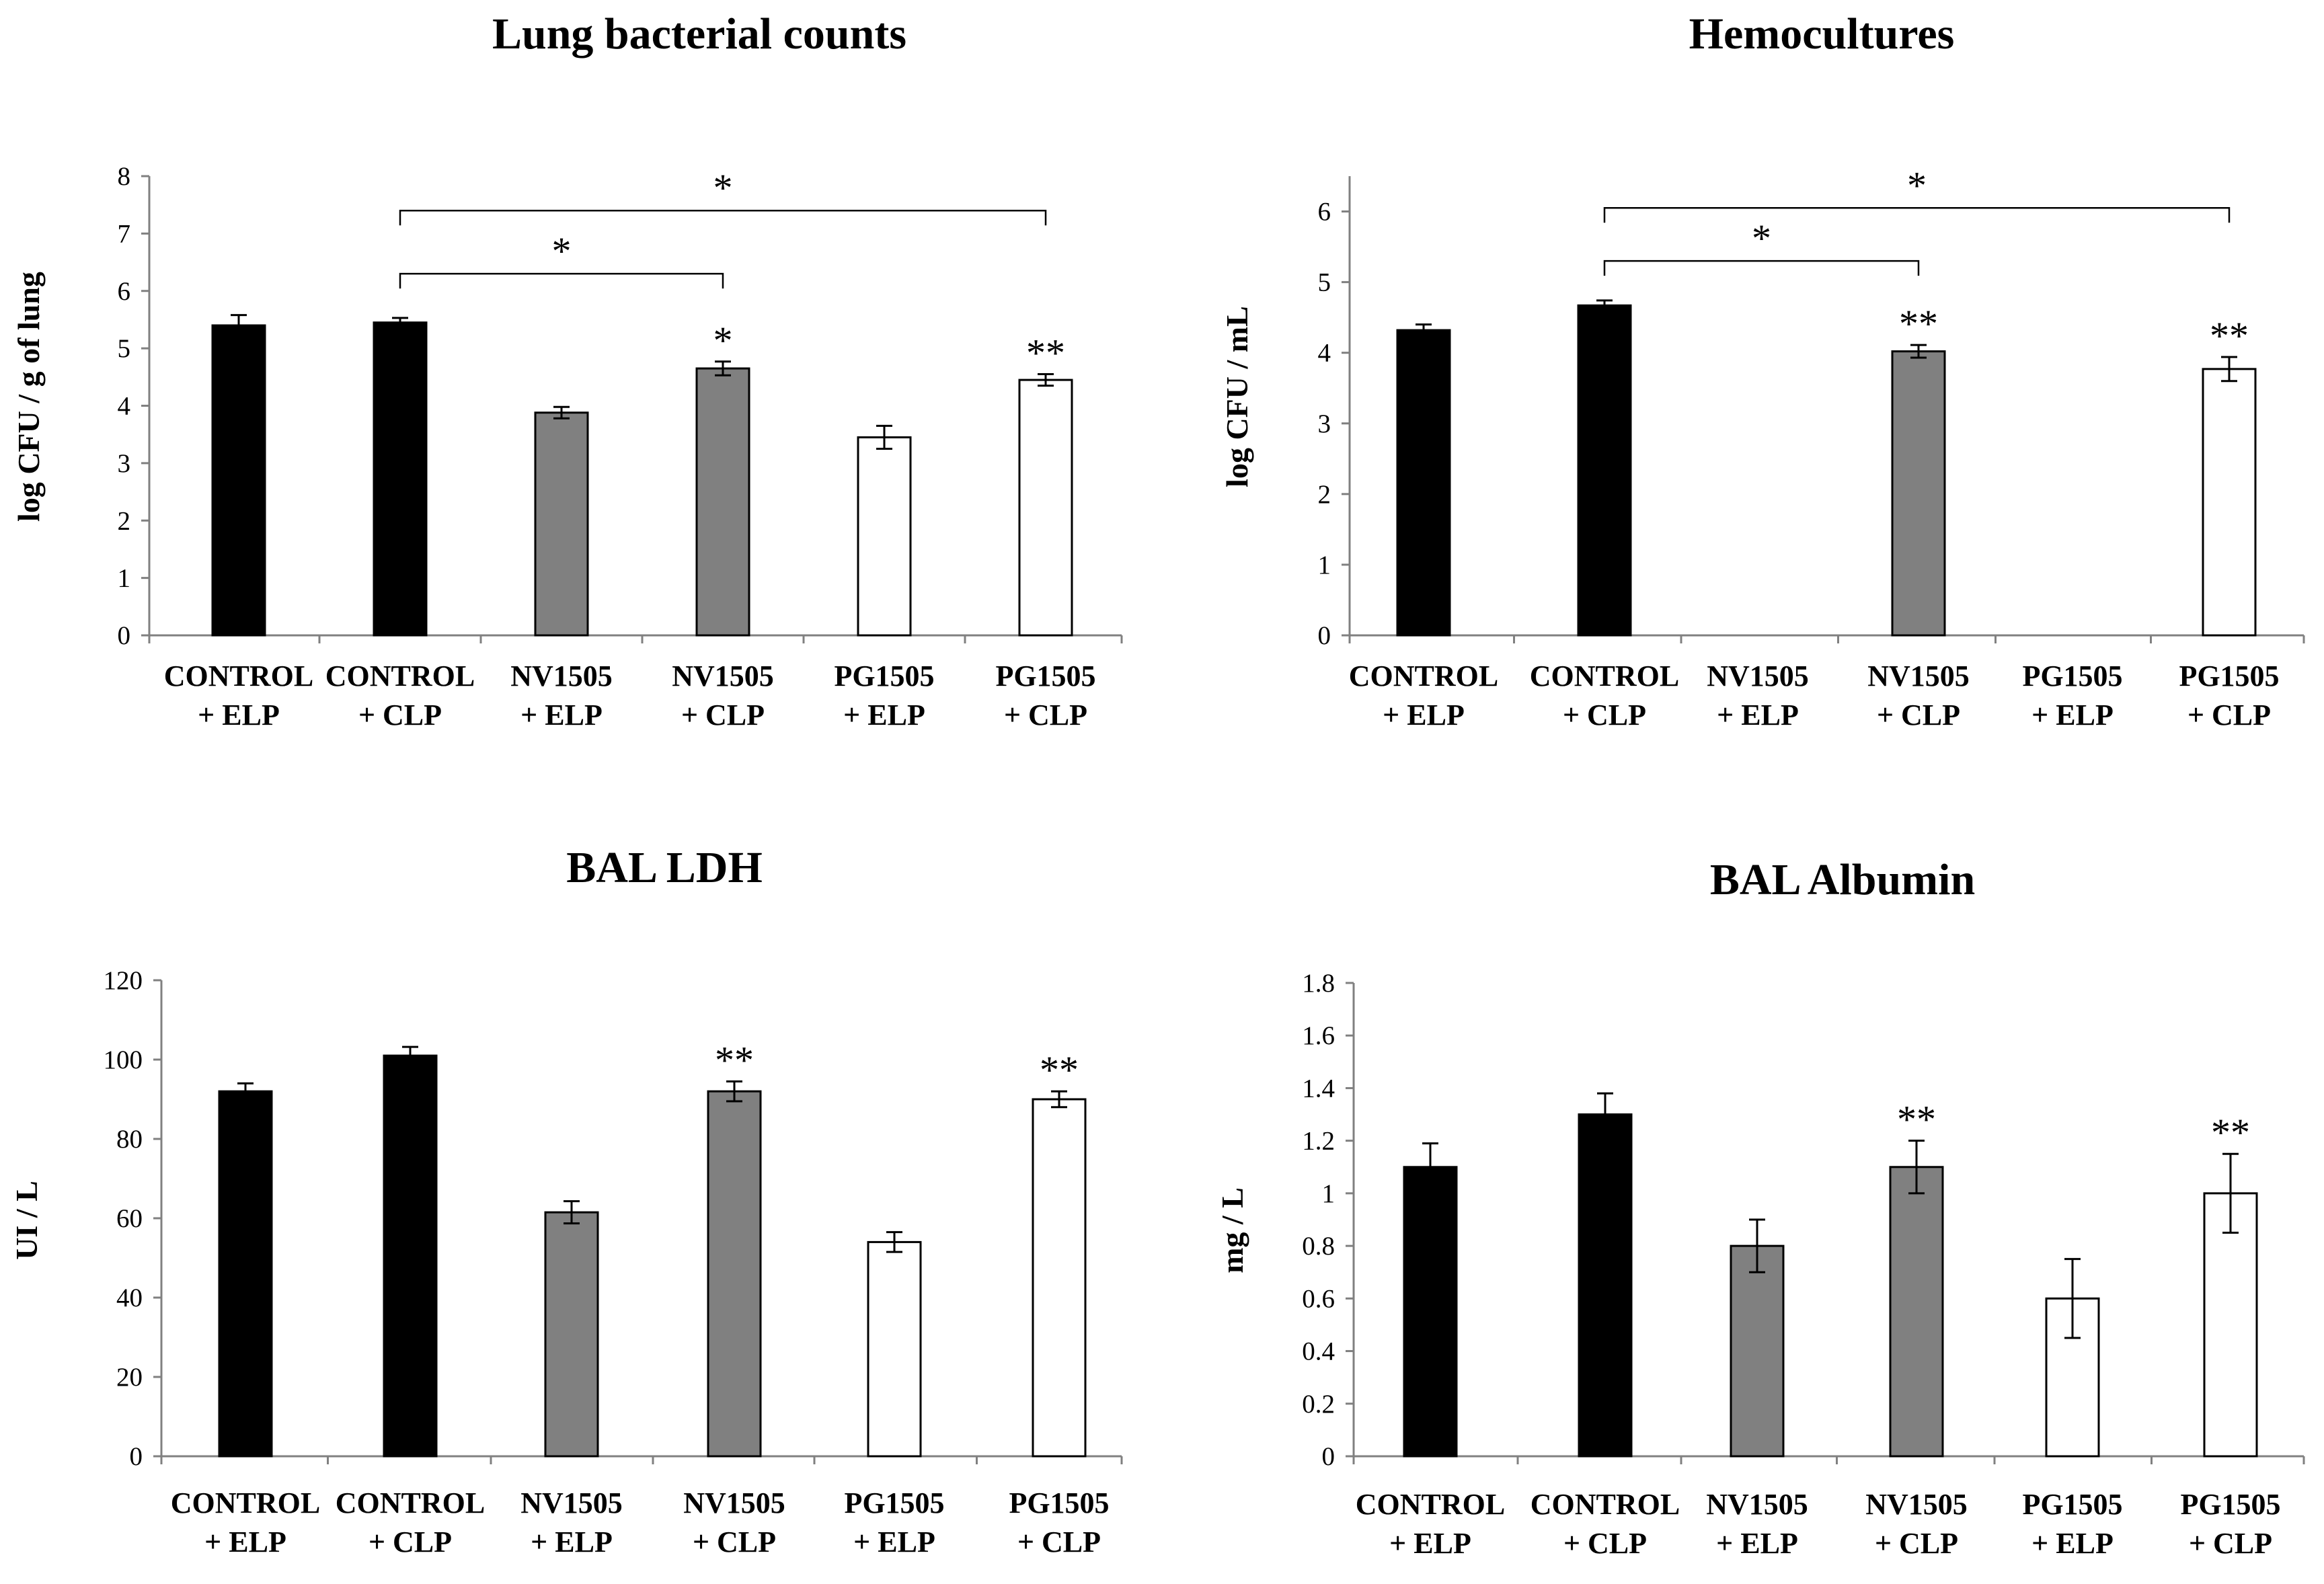 This screenshot has width=2324, height=1584. Describe the element at coordinates (27, 1221) in the screenshot. I see `y-axis-label: UI / L` at that location.